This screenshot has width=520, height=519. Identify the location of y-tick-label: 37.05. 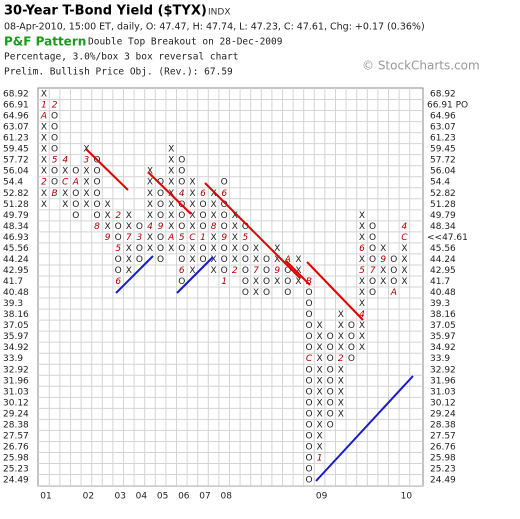
(16, 326).